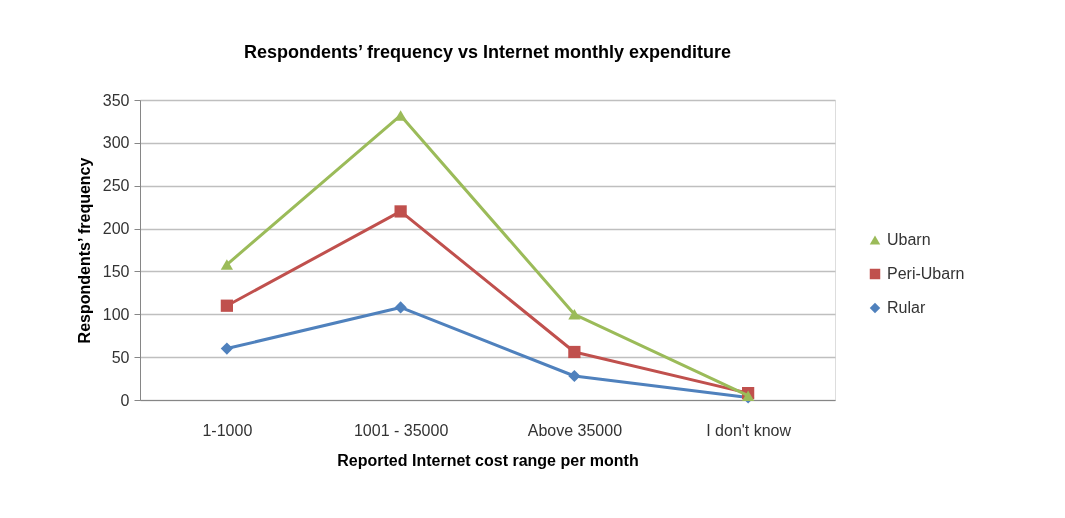 This screenshot has width=1065, height=518. I want to click on y-tick-label: 300, so click(116, 143).